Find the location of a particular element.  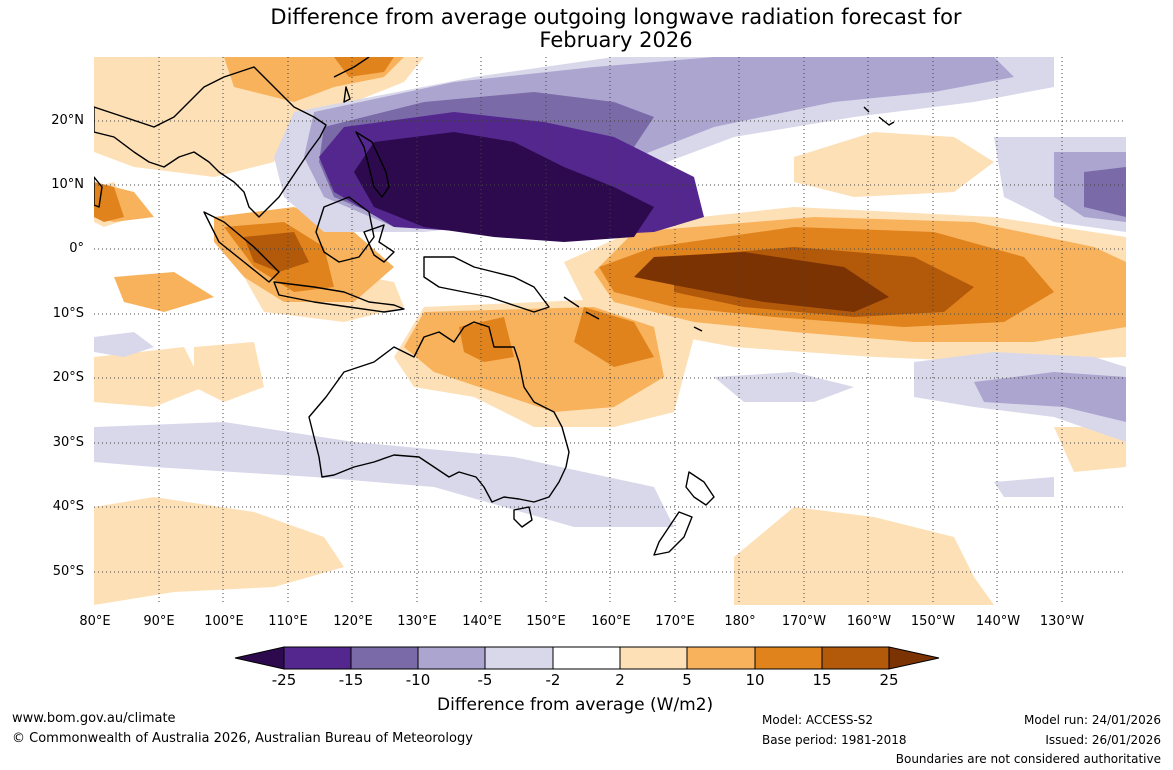

coastline-hawaii is located at coordinates (879, 116).